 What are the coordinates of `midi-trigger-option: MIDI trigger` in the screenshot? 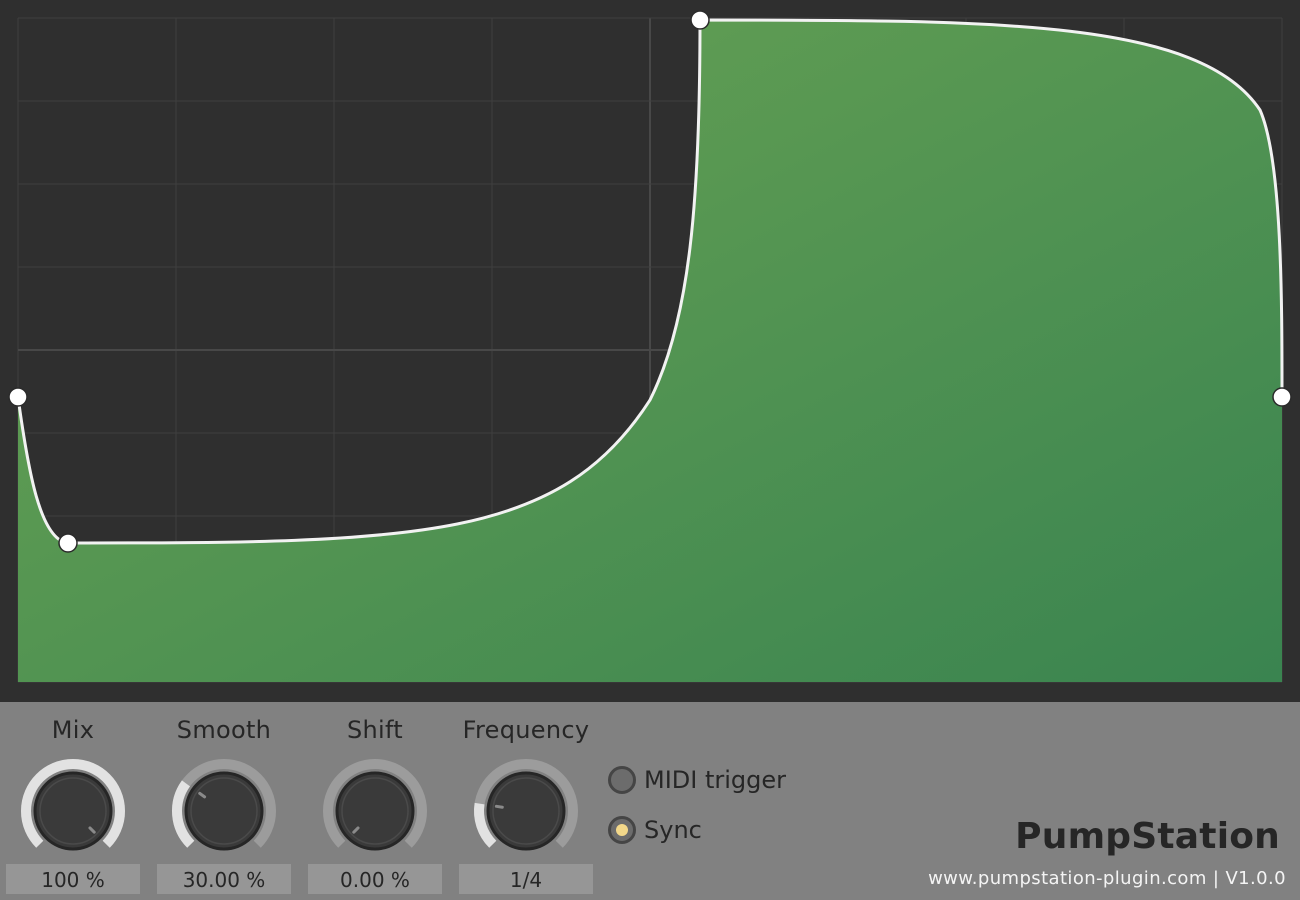 It's located at (697, 780).